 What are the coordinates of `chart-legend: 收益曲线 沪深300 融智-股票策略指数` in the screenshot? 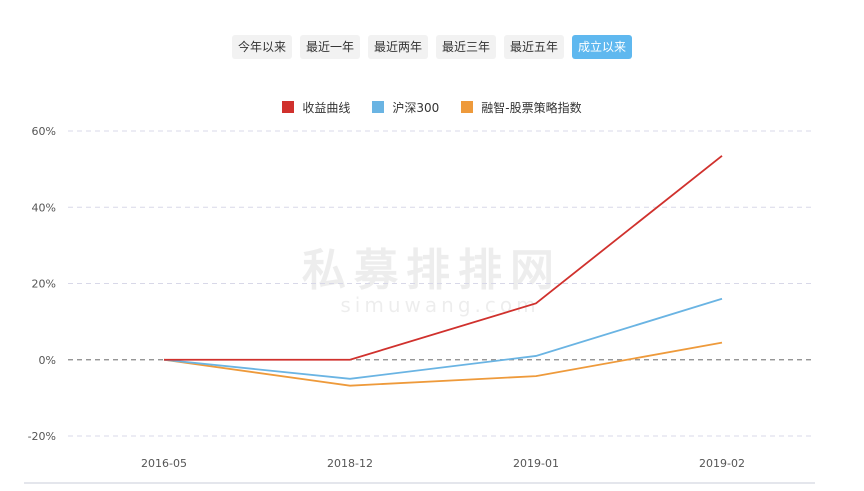 It's located at (432, 107).